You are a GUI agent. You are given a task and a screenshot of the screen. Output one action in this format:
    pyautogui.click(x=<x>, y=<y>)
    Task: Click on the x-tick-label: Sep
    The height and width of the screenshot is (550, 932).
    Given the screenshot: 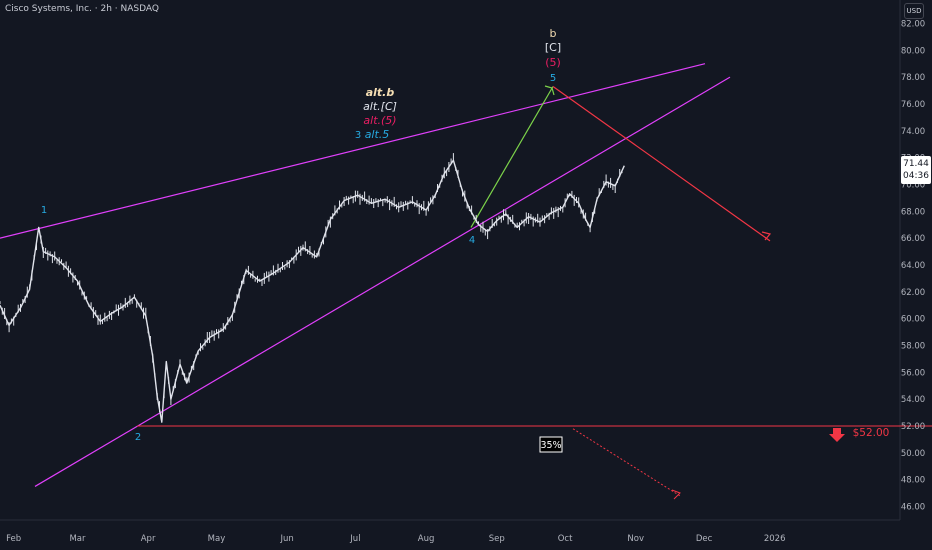 What is the action you would take?
    pyautogui.click(x=497, y=539)
    